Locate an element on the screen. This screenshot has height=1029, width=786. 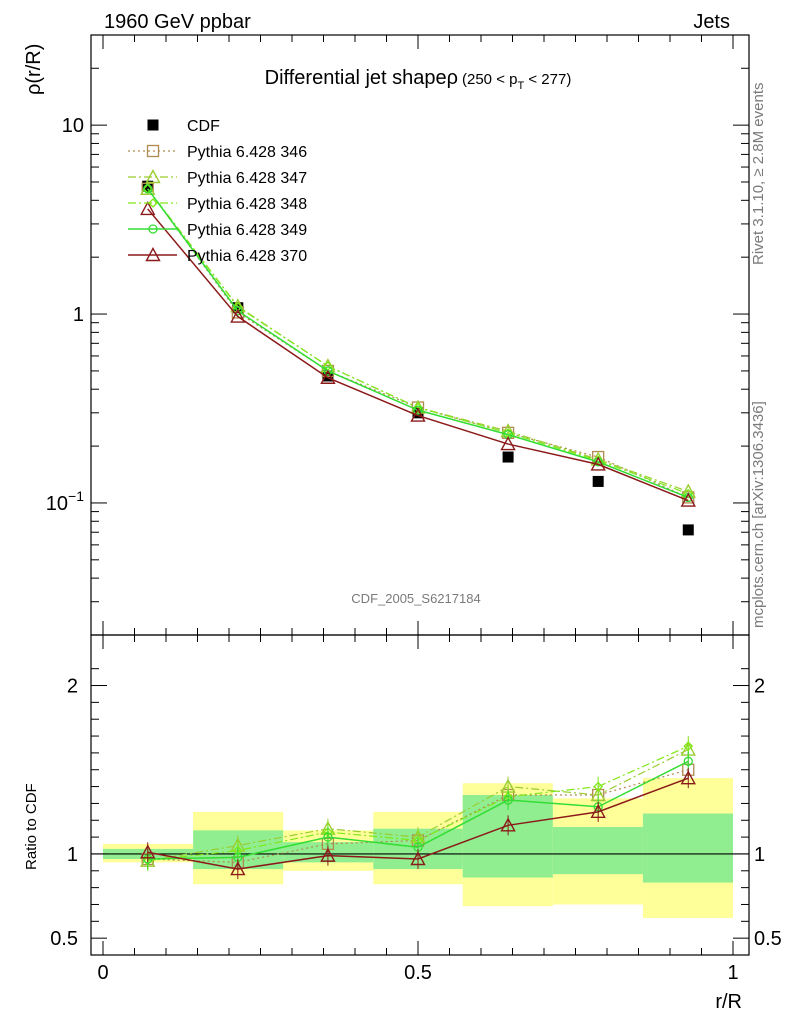
watermark: CDF_2005_S6217184 is located at coordinates (415, 598).